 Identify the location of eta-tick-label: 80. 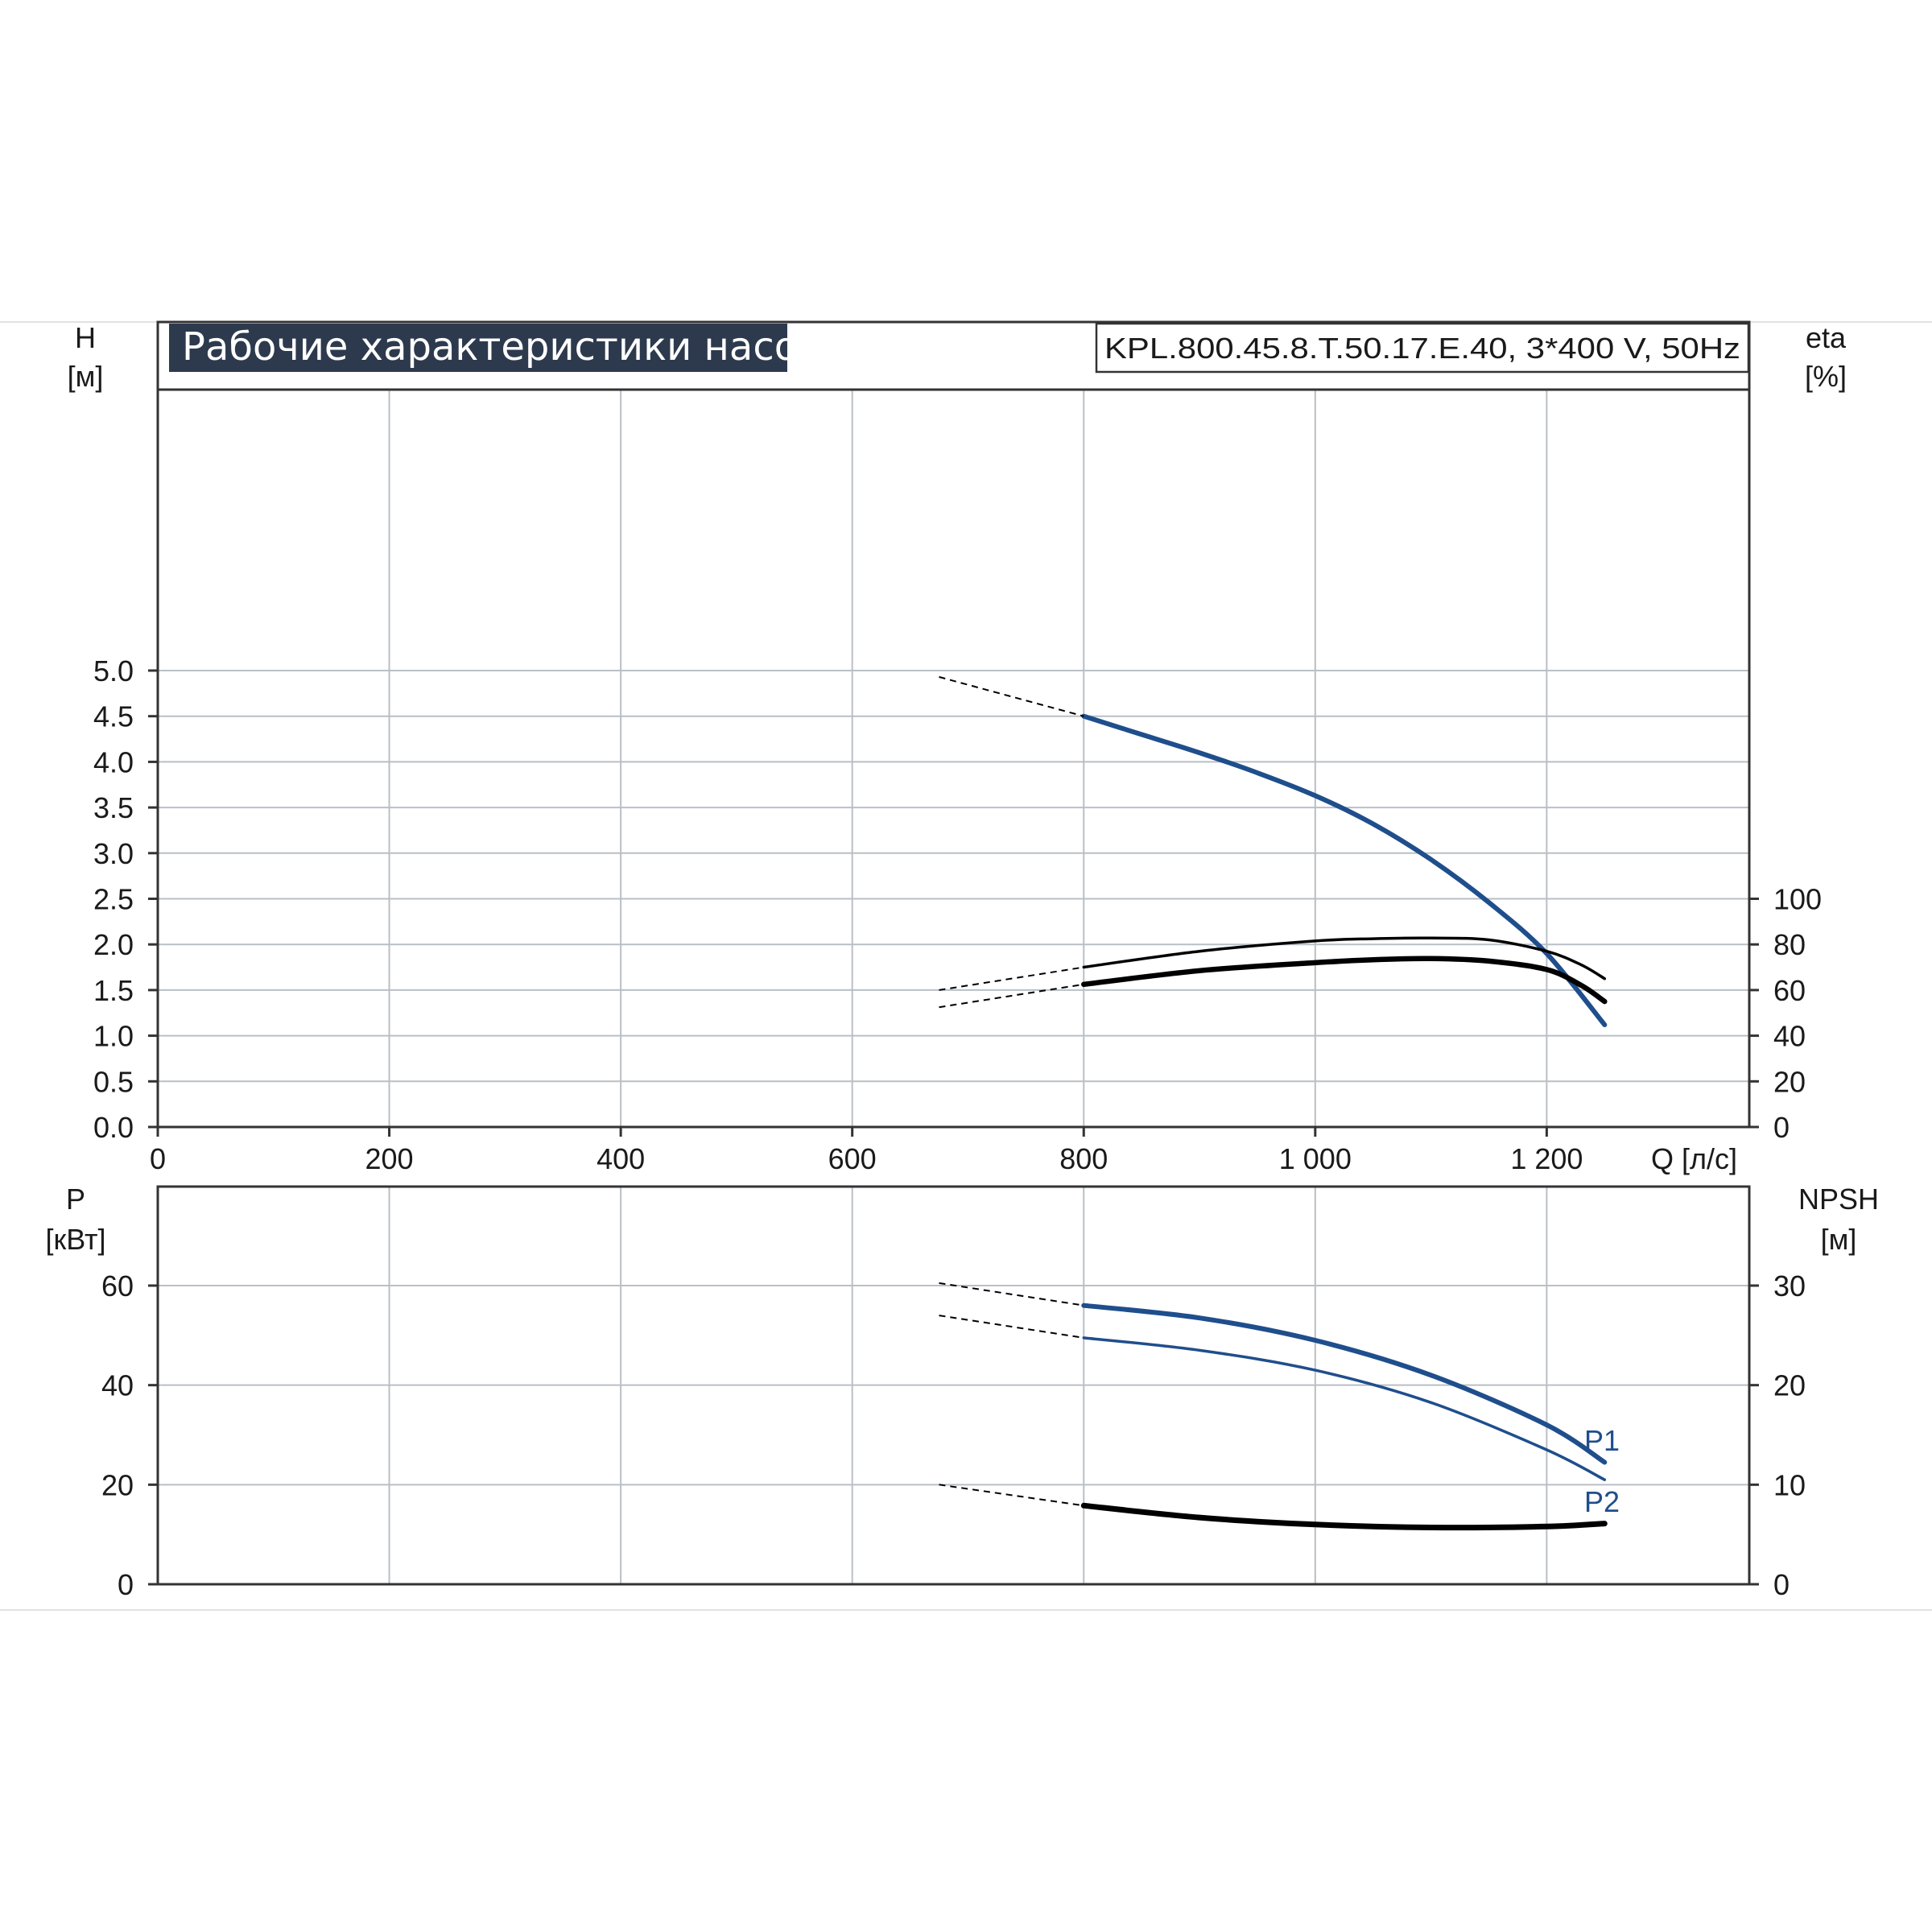
(1789, 944).